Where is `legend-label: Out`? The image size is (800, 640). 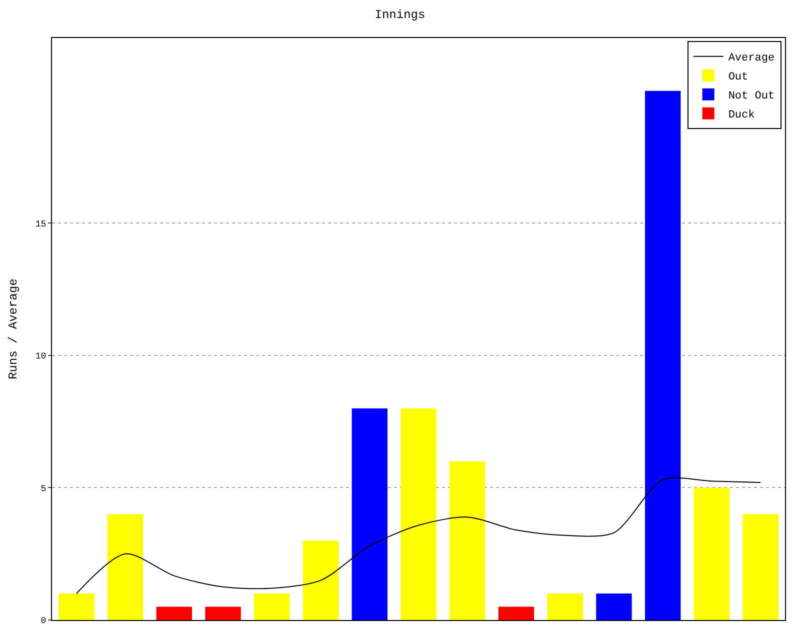 legend-label: Out is located at coordinates (738, 78).